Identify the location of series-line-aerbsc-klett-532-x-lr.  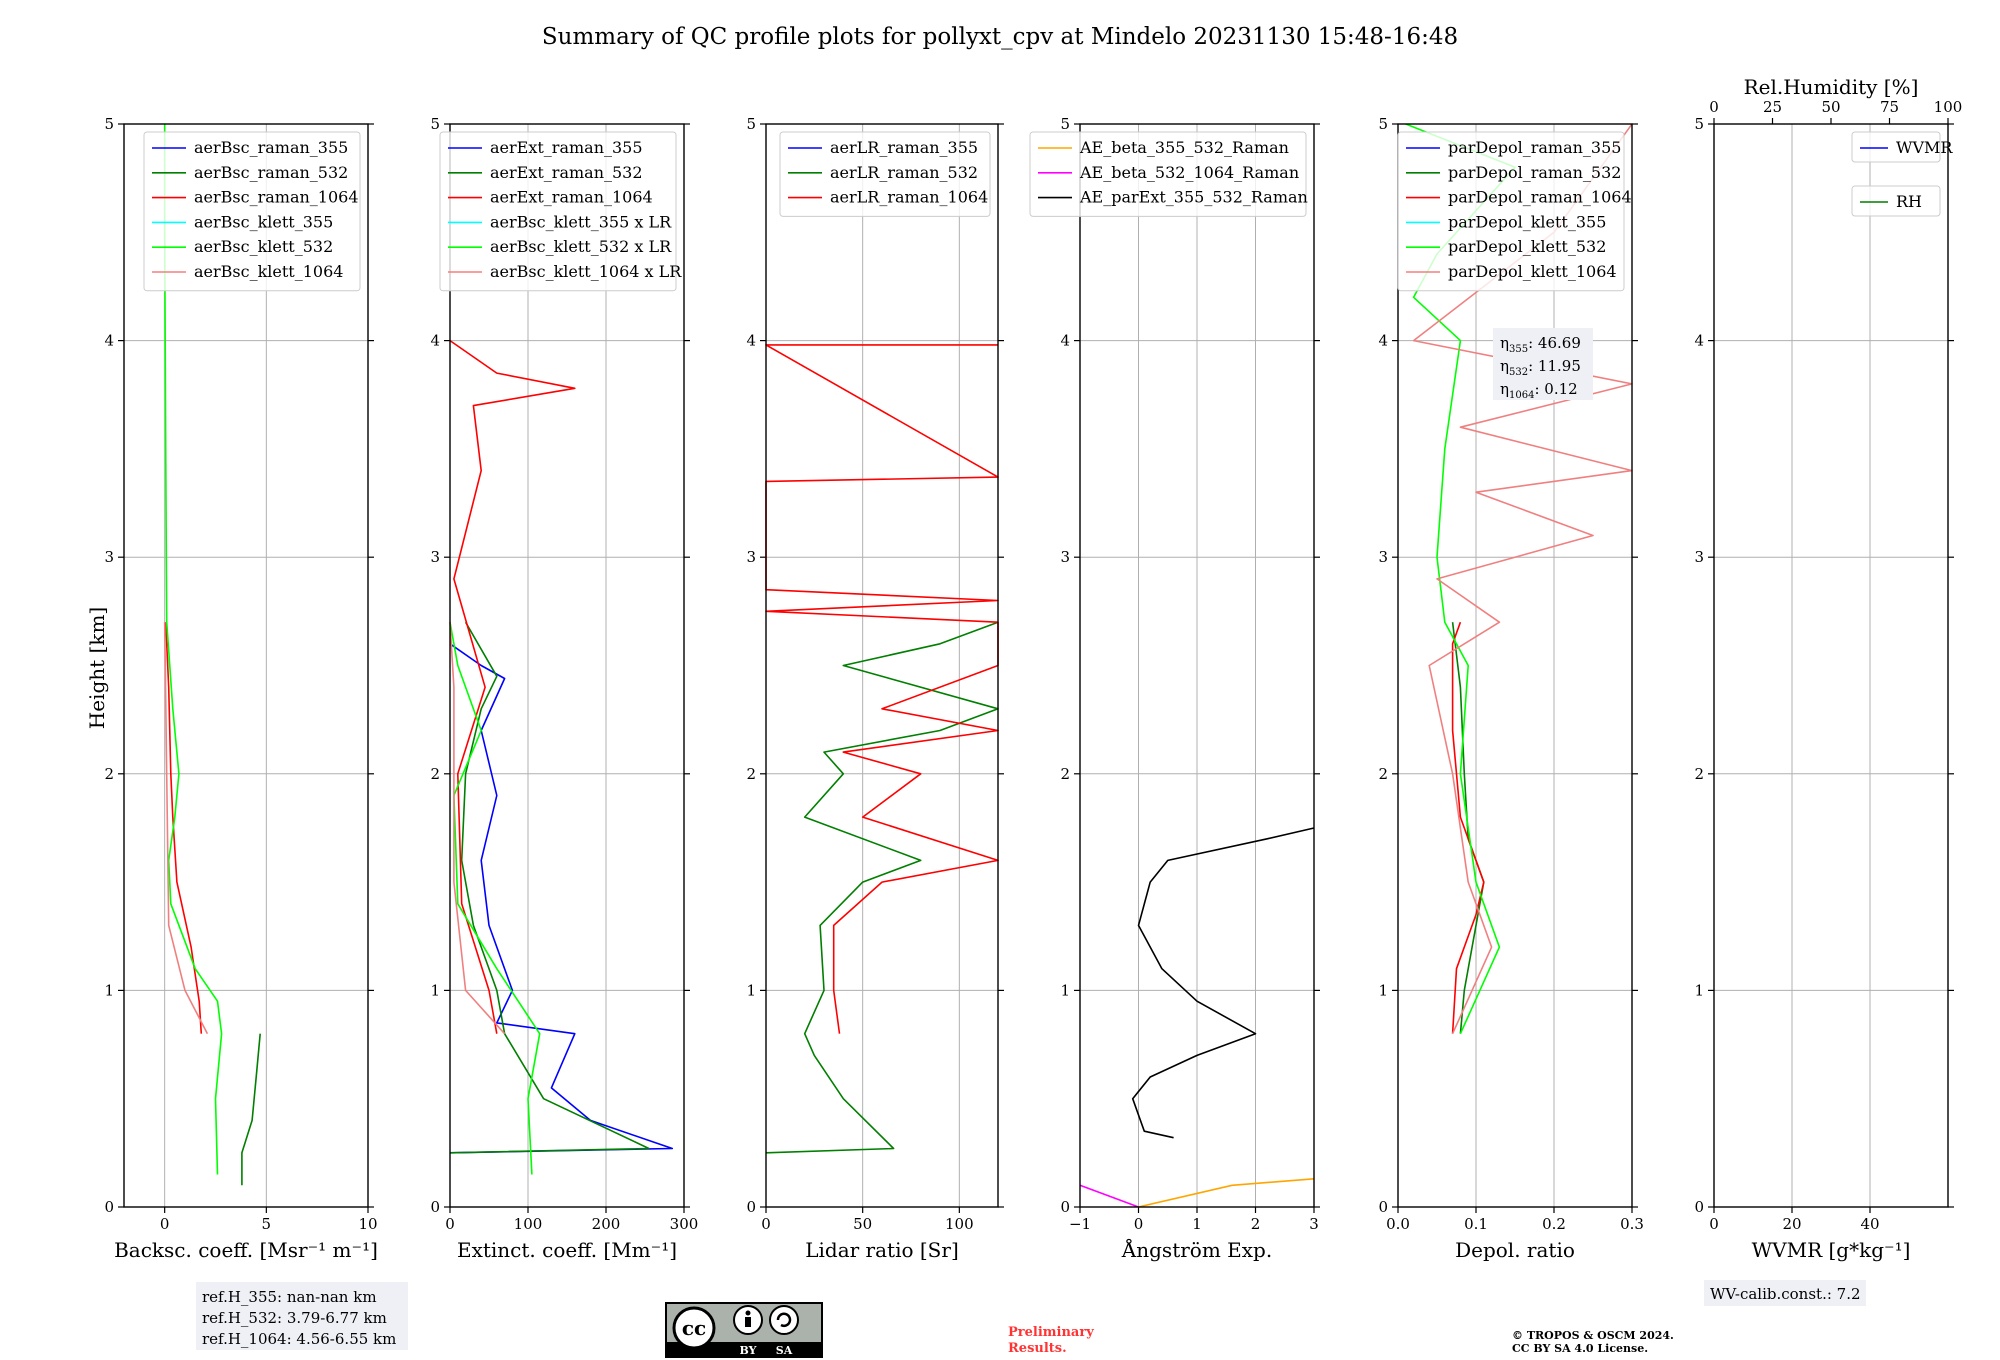
(495, 898).